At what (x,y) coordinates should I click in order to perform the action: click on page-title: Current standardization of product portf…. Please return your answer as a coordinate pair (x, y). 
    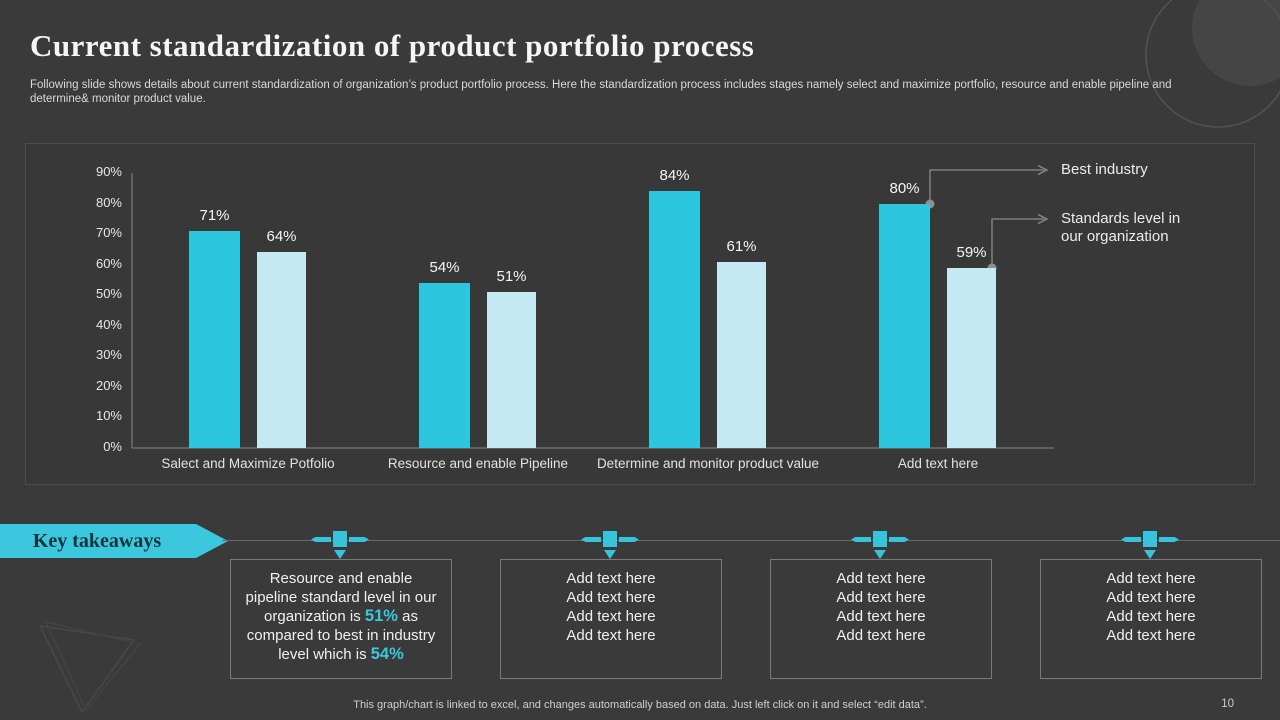
    Looking at the image, I should click on (392, 45).